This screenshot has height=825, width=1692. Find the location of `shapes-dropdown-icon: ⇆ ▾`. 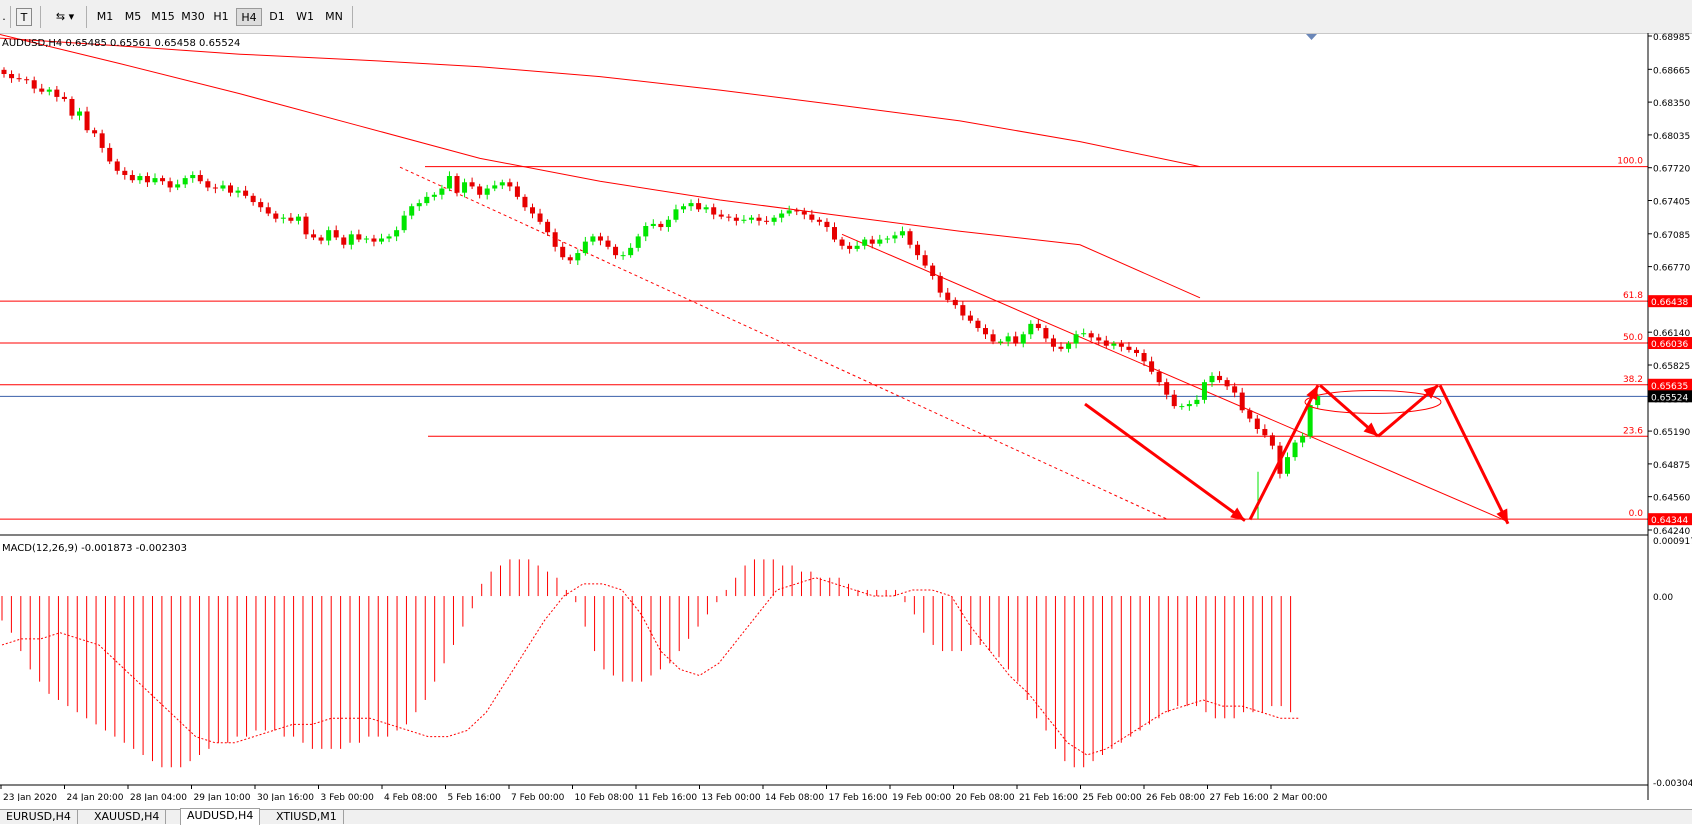

shapes-dropdown-icon: ⇆ ▾ is located at coordinates (65, 16).